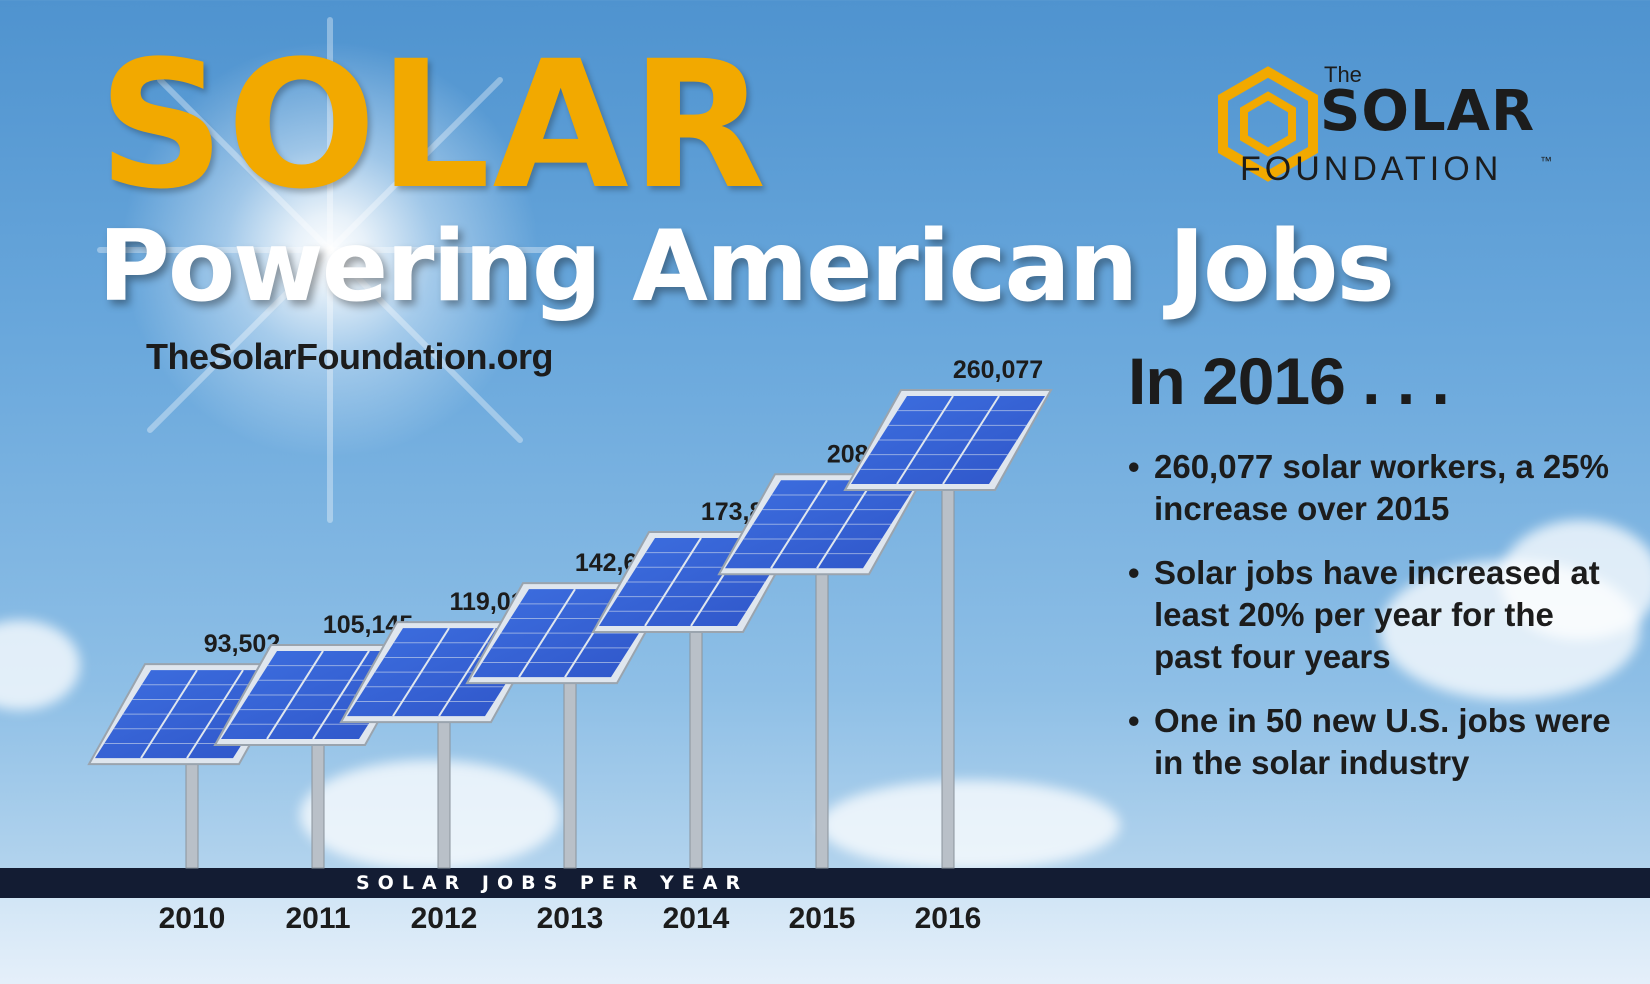 Image resolution: width=1650 pixels, height=984 pixels. Describe the element at coordinates (192, 918) in the screenshot. I see `x-tick-label: 2010` at that location.